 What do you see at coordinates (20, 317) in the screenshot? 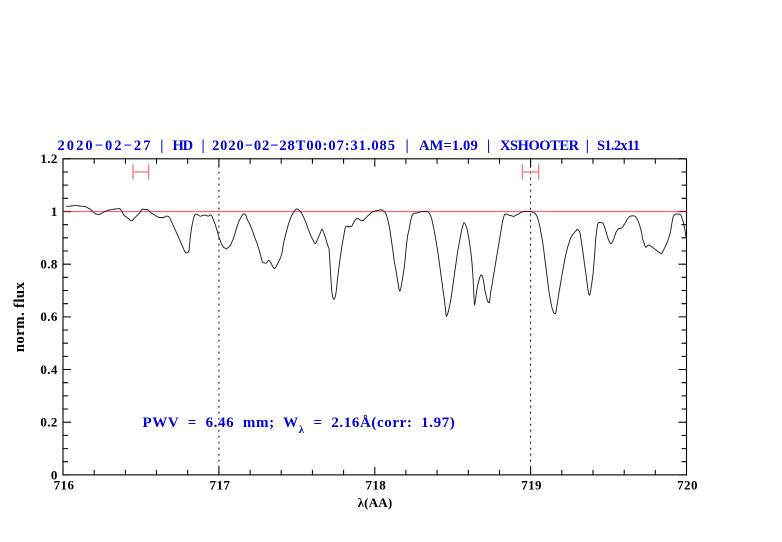
I see `svg-text: norm. flux` at bounding box center [20, 317].